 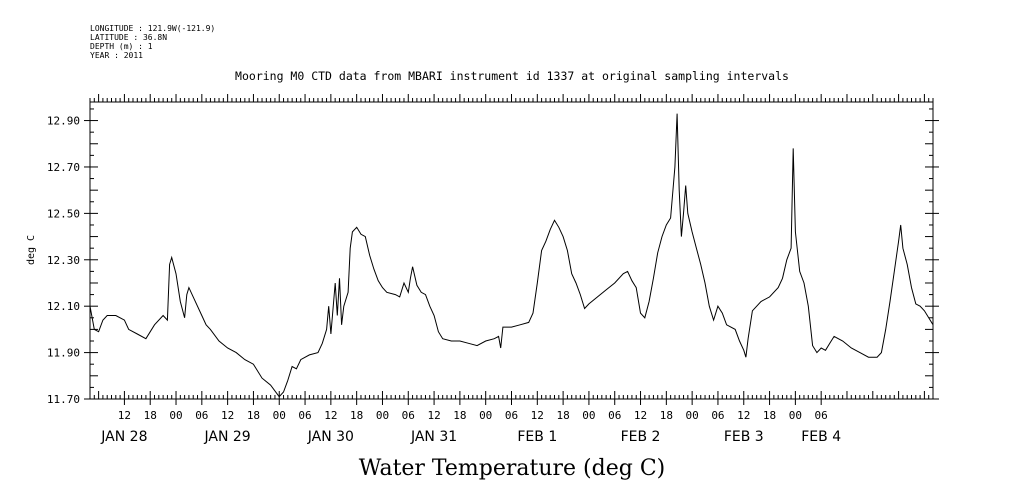 What do you see at coordinates (744, 437) in the screenshot?
I see `x-day-label: FEB 3` at bounding box center [744, 437].